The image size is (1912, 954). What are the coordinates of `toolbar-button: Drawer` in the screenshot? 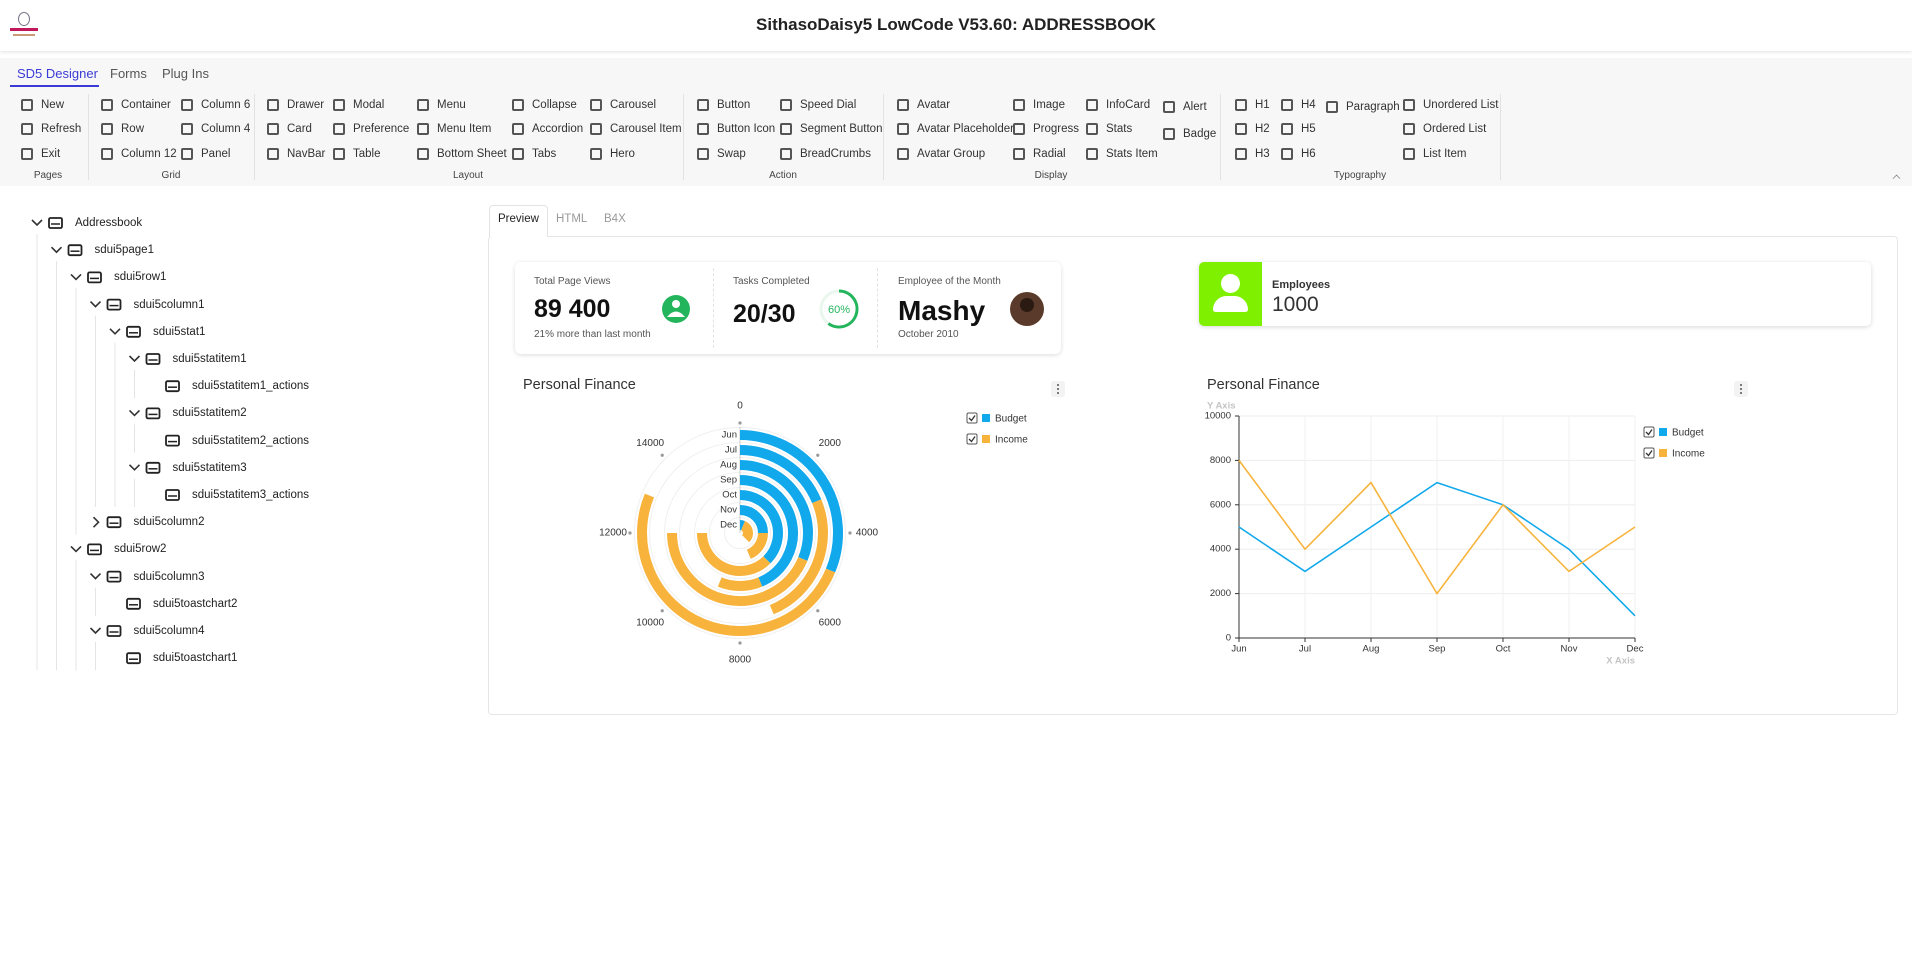 It's located at (306, 105).